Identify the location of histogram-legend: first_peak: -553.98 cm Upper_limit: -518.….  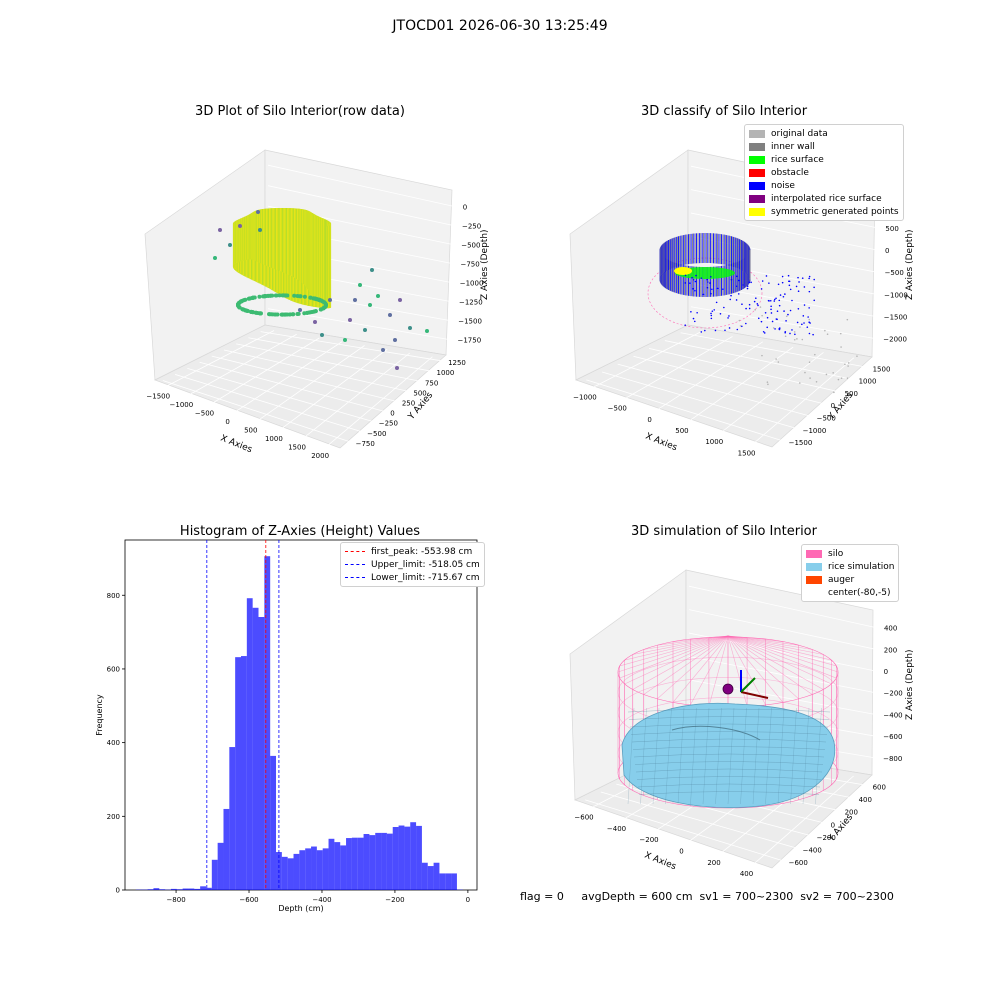
(412, 564).